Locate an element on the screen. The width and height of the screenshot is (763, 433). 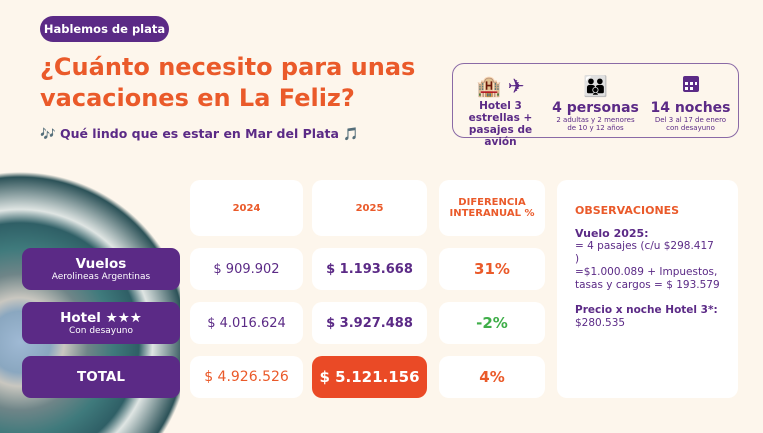
info-text: pasajes de avión is located at coordinates (500, 136).